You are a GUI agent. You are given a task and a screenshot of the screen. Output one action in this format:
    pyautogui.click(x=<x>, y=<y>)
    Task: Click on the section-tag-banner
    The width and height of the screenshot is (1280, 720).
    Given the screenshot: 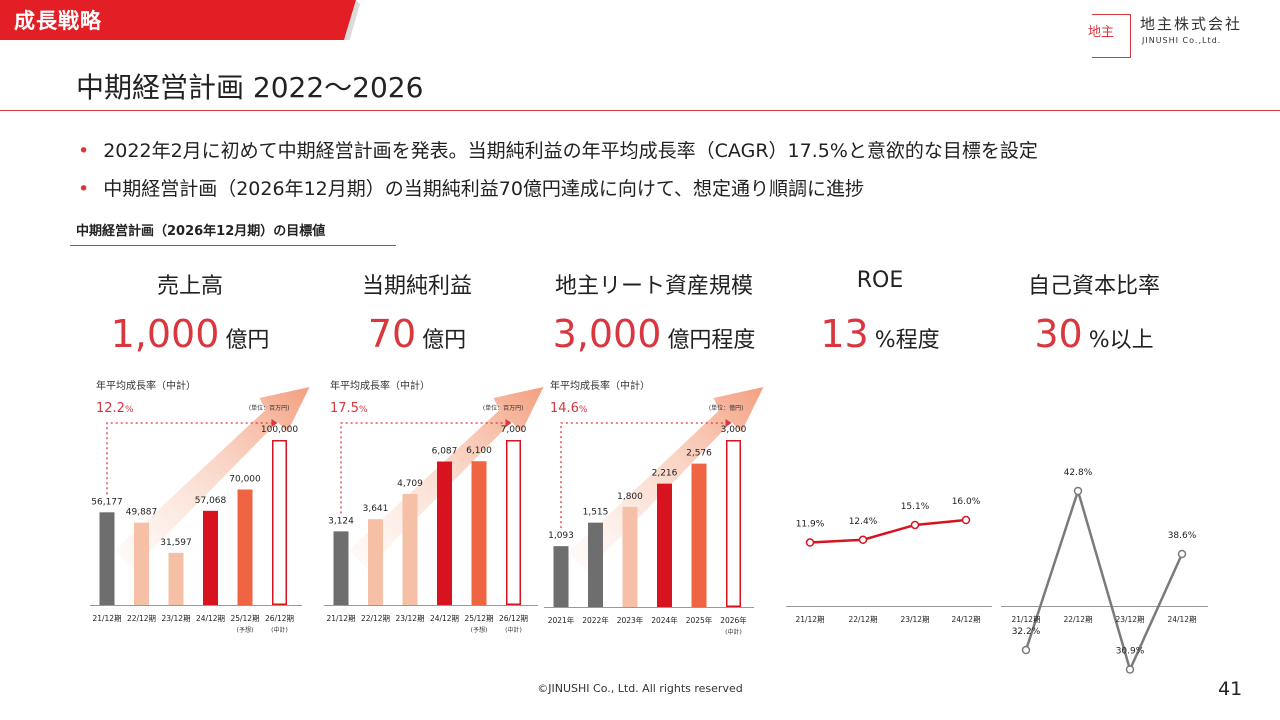 What is the action you would take?
    pyautogui.click(x=180, y=20)
    